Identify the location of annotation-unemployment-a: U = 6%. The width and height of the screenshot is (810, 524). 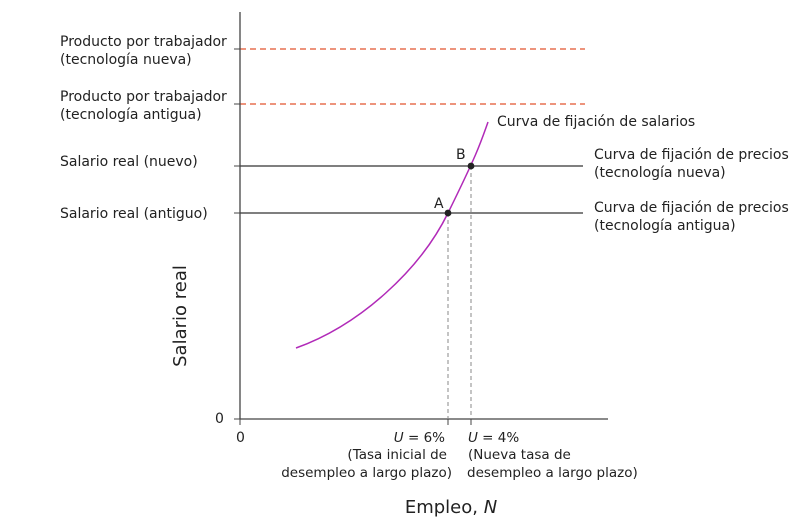
(419, 438).